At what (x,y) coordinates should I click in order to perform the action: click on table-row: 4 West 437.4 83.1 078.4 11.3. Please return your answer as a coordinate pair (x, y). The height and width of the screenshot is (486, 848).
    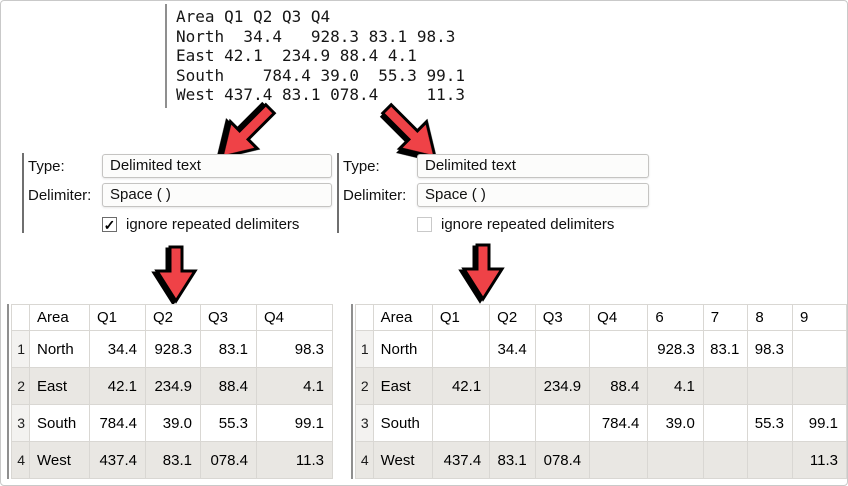
    Looking at the image, I should click on (601, 460).